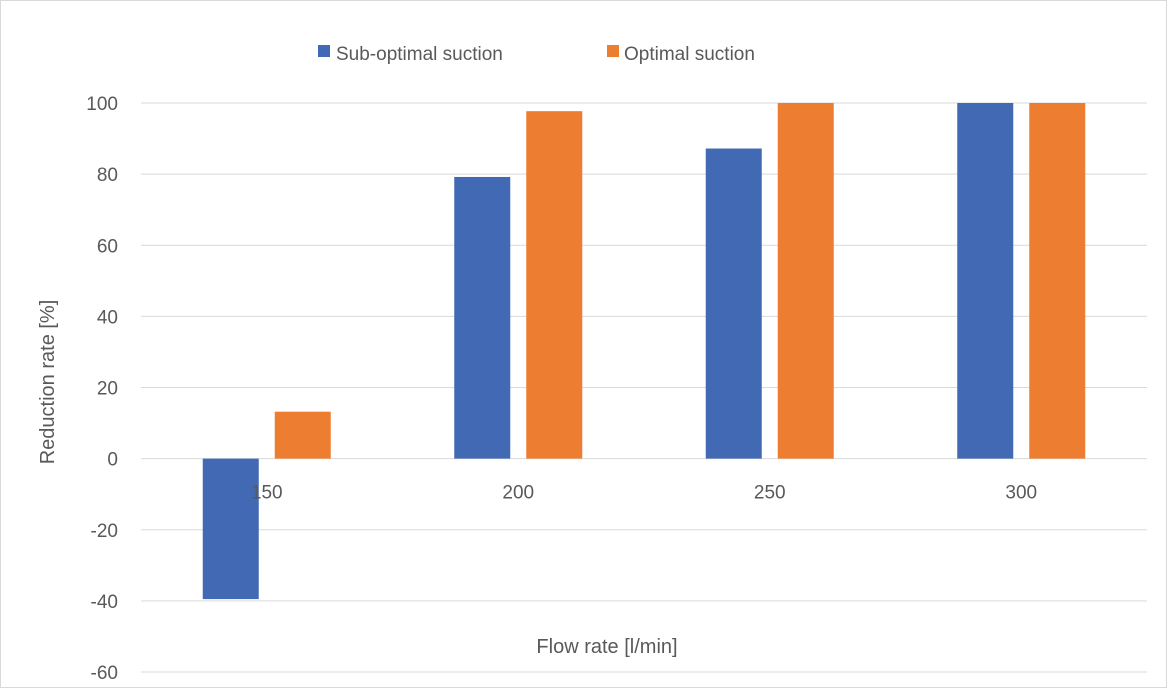  Describe the element at coordinates (536, 54) in the screenshot. I see `legend: Sub-optimal suction Optimal suction` at that location.